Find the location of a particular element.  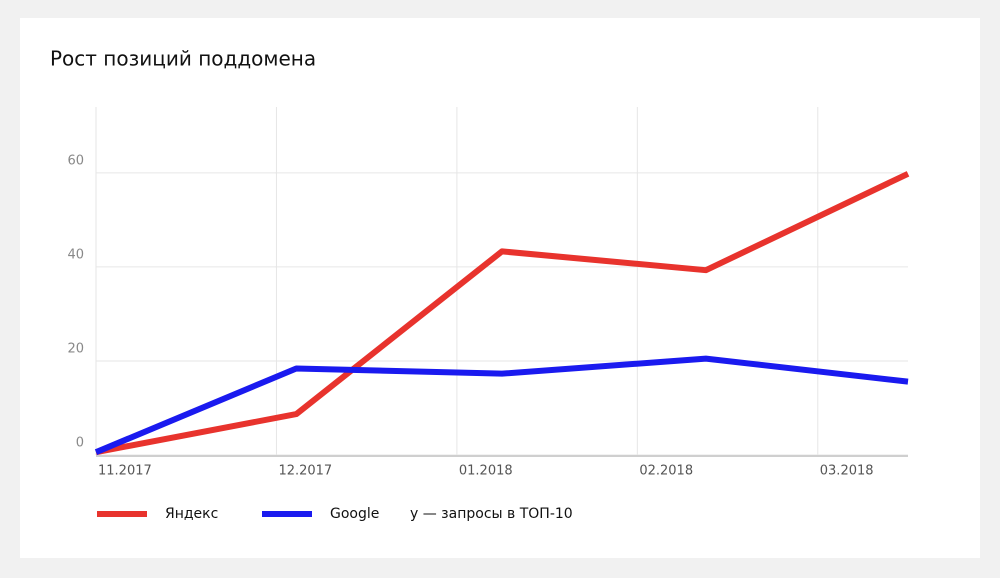

series-line is located at coordinates (501, 405).